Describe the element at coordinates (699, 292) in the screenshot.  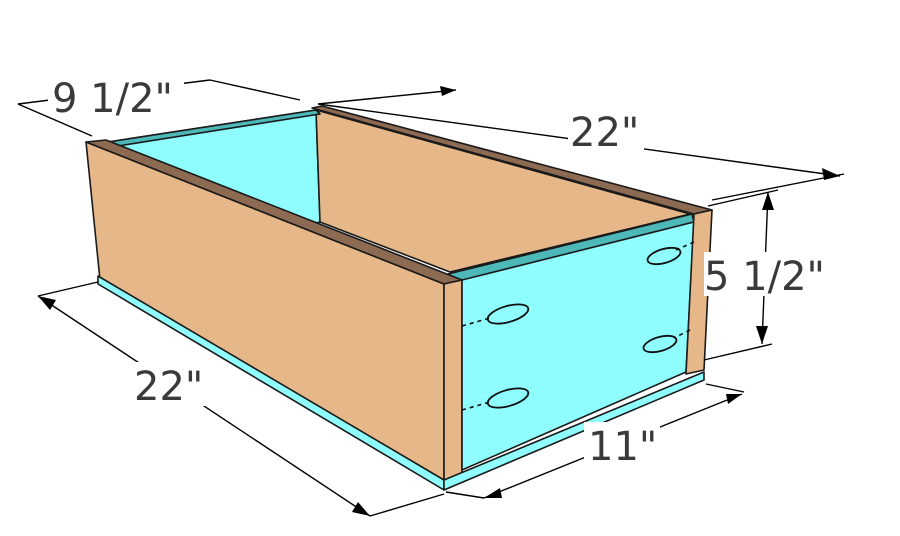
I see `right-board-end-grain` at that location.